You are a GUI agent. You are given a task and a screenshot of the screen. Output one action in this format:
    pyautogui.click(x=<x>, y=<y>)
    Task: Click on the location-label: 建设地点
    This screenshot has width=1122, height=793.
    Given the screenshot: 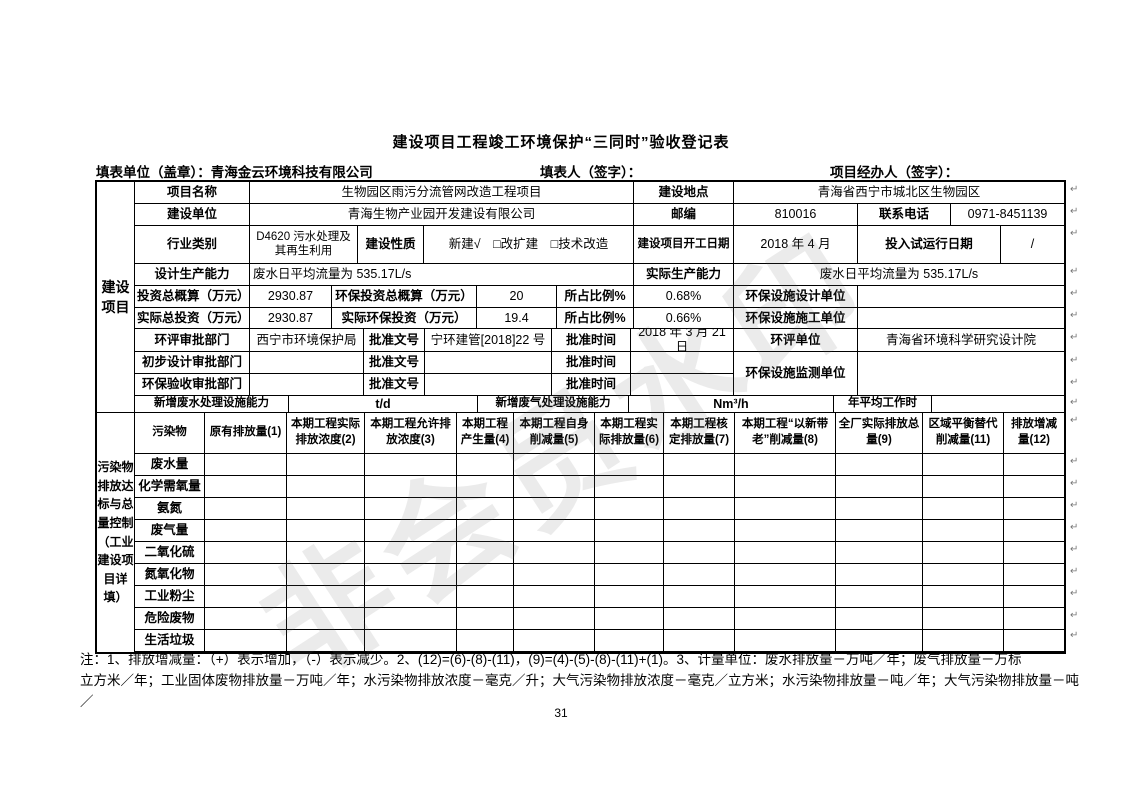 What is the action you would take?
    pyautogui.click(x=684, y=193)
    